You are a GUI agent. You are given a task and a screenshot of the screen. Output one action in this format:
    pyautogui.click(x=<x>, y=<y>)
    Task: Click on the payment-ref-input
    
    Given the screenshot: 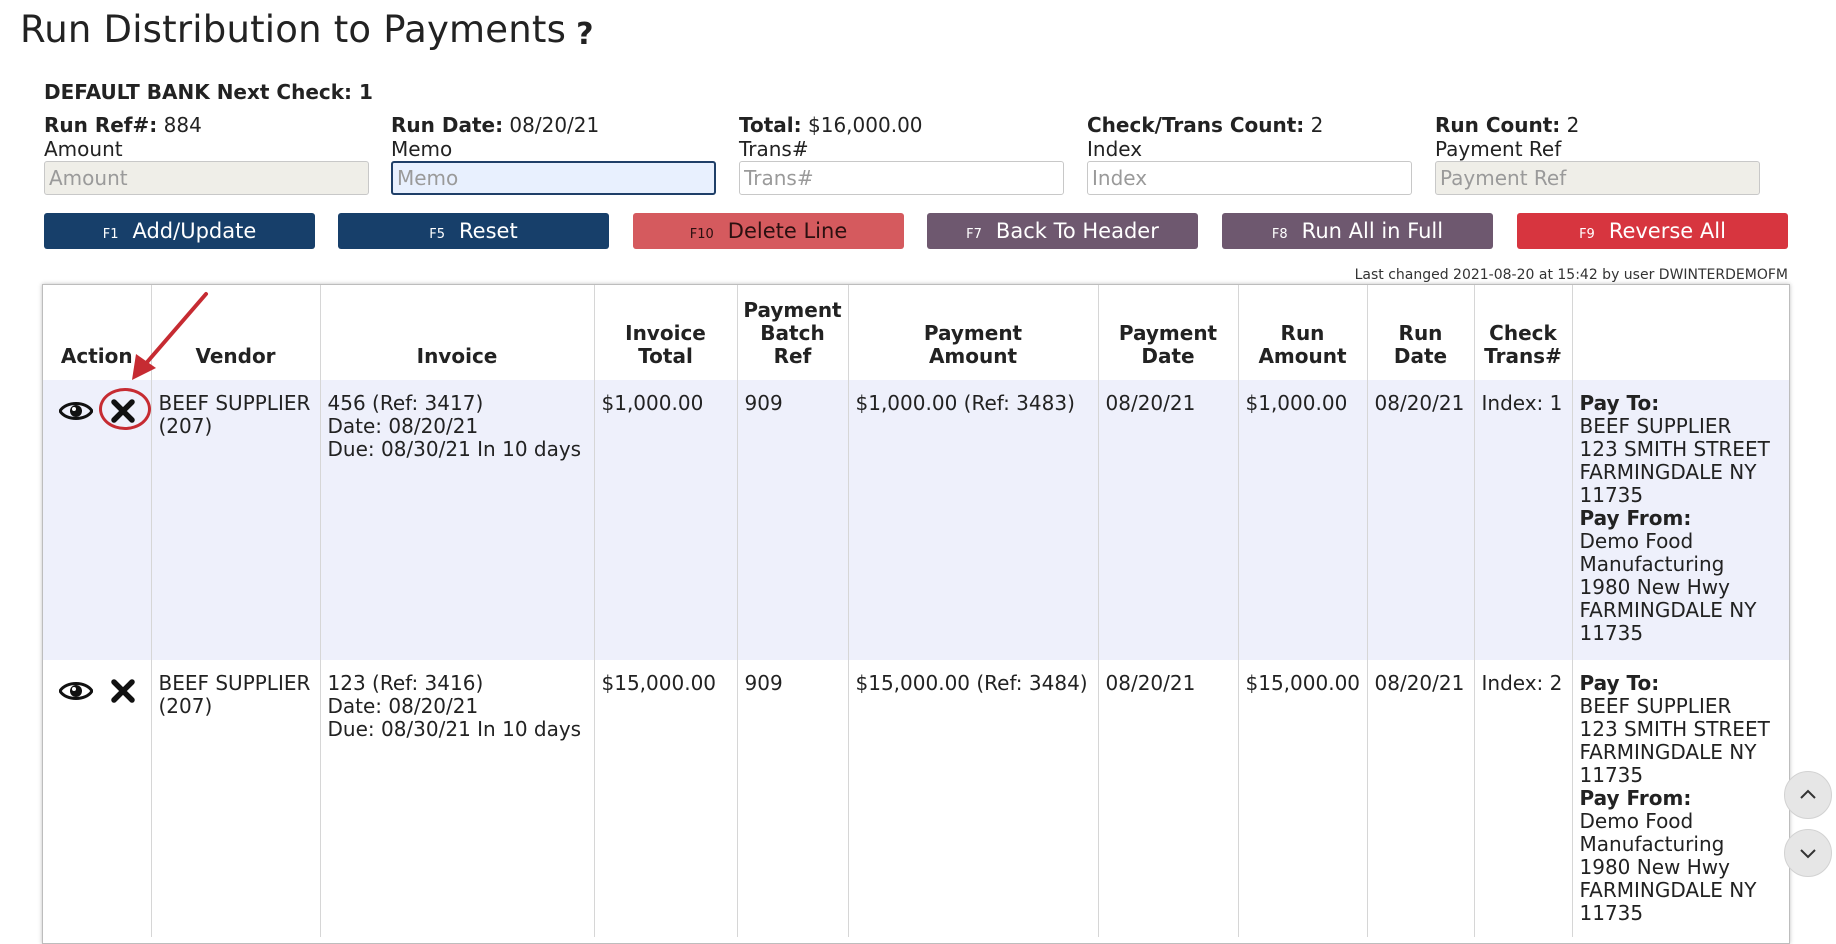 What is the action you would take?
    pyautogui.click(x=1597, y=178)
    